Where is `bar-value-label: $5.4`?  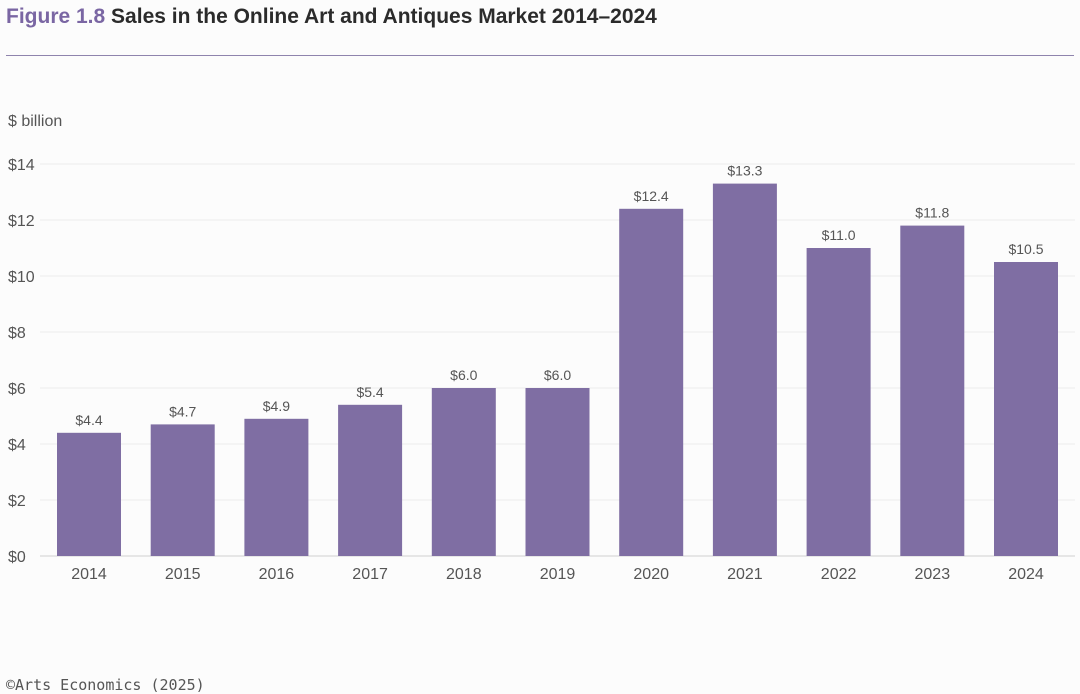 bar-value-label: $5.4 is located at coordinates (369, 392).